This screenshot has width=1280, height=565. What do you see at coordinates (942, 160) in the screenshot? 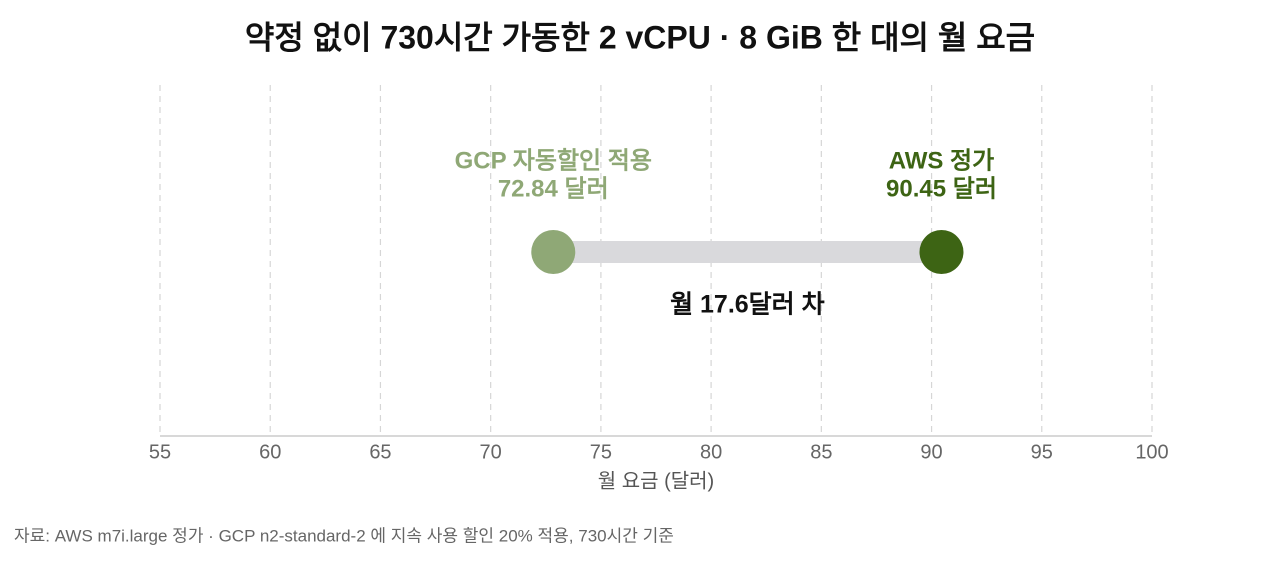
I see `legend-label: AWS 정가` at bounding box center [942, 160].